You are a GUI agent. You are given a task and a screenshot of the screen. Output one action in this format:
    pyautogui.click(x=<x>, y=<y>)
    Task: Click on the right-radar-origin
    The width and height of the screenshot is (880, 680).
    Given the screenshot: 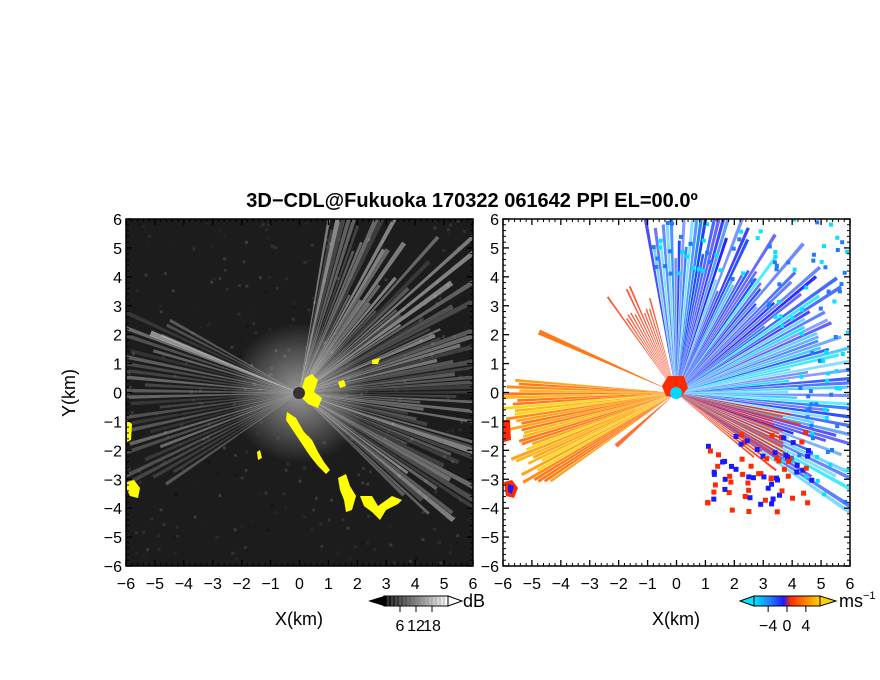 What is the action you would take?
    pyautogui.click(x=676, y=393)
    